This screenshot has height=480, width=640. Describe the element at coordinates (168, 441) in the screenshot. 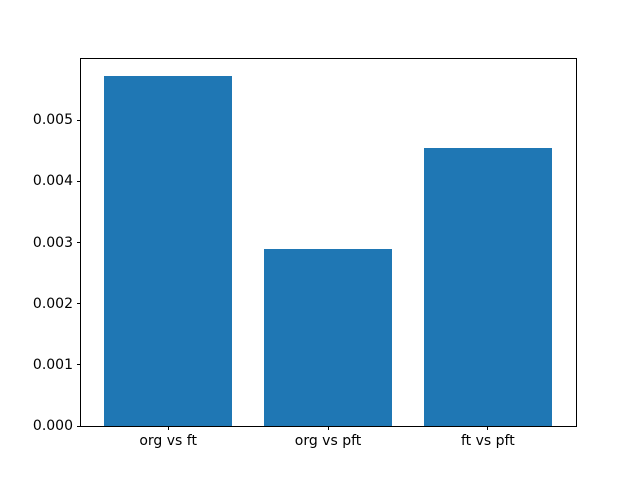

I see `x-tick-label: org vs ft` at that location.